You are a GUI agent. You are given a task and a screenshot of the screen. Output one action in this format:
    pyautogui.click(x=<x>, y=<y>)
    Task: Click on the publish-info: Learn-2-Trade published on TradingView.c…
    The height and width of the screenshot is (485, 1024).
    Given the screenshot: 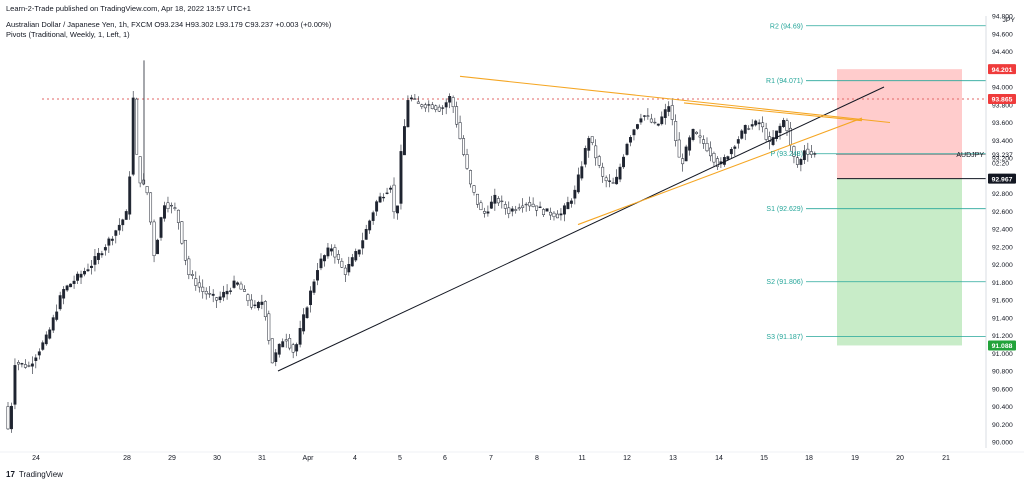 What is the action you would take?
    pyautogui.click(x=128, y=8)
    